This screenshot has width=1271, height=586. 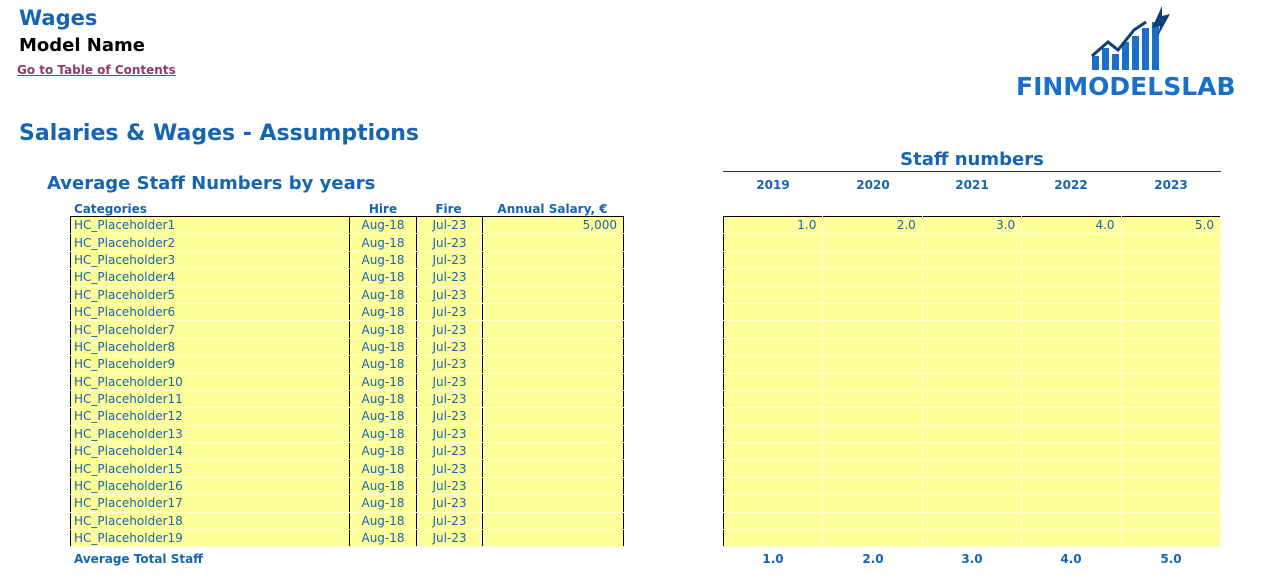 I want to click on category-cell: HC_Placeholder9, so click(x=210, y=364).